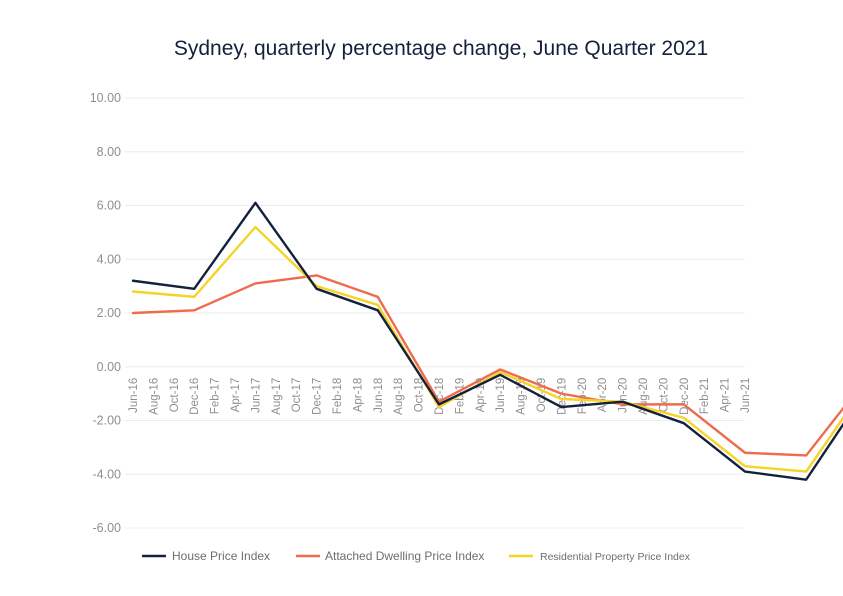 Image resolution: width=843 pixels, height=596 pixels. What do you see at coordinates (109, 152) in the screenshot?
I see `y-tick-label: 8.00` at bounding box center [109, 152].